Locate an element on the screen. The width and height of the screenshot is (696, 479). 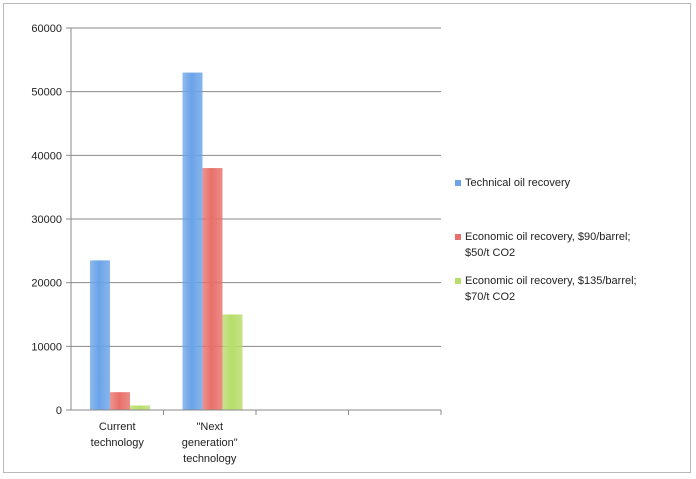
y-axis: 0 10000 20000 30000 40000 50000 60000 is located at coordinates (51, 220).